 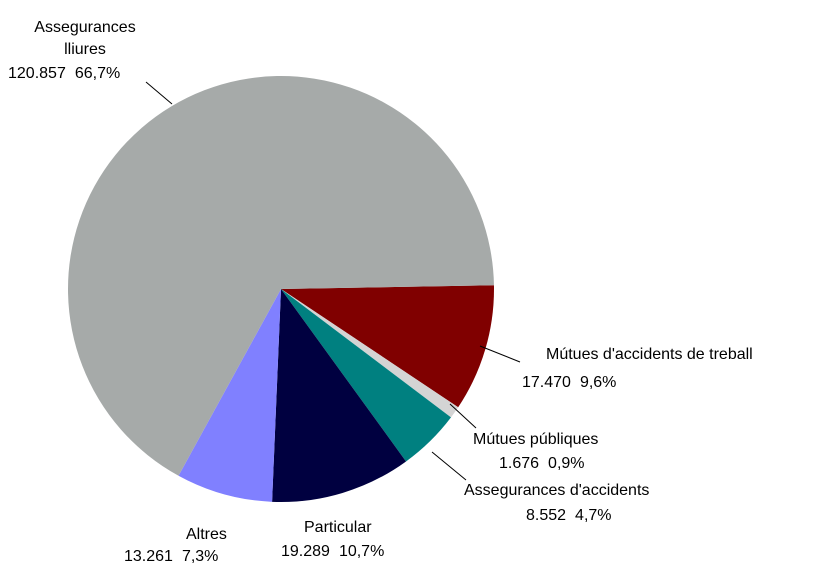 I want to click on slice-name: Mútues d'accidents de treball, so click(x=649, y=354).